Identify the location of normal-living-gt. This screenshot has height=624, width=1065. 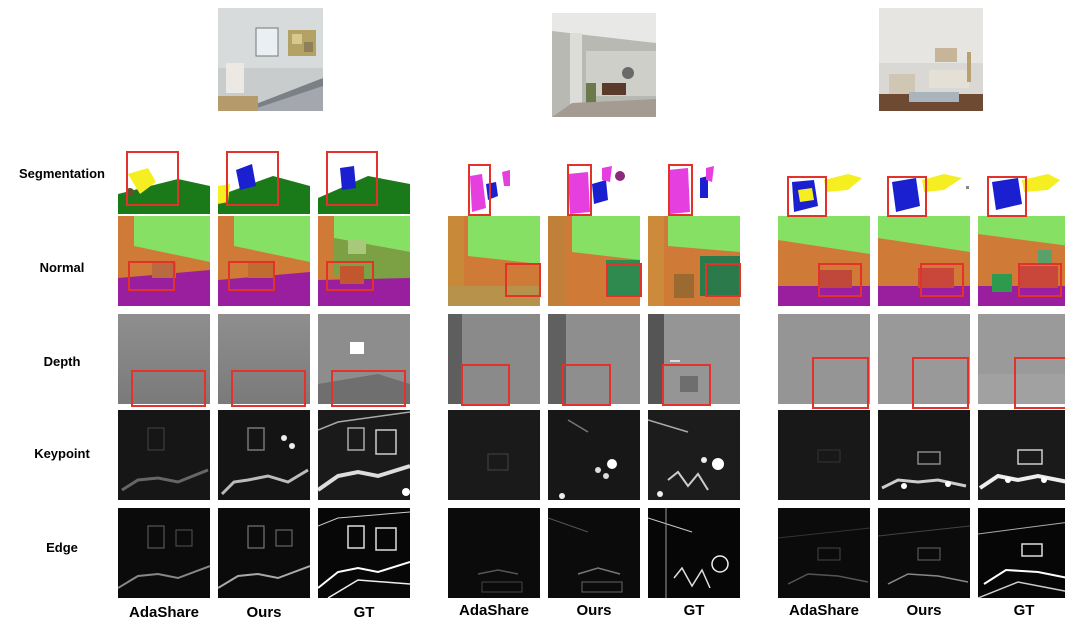
(1021, 261).